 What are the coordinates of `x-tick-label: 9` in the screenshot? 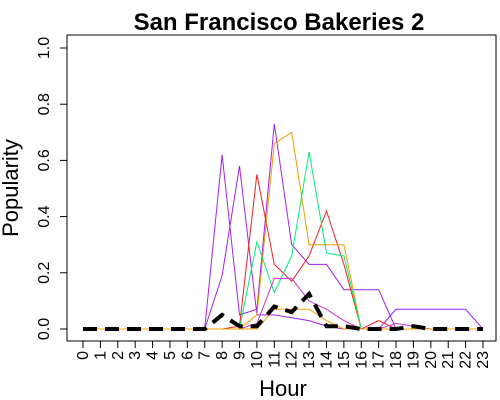 It's located at (240, 355).